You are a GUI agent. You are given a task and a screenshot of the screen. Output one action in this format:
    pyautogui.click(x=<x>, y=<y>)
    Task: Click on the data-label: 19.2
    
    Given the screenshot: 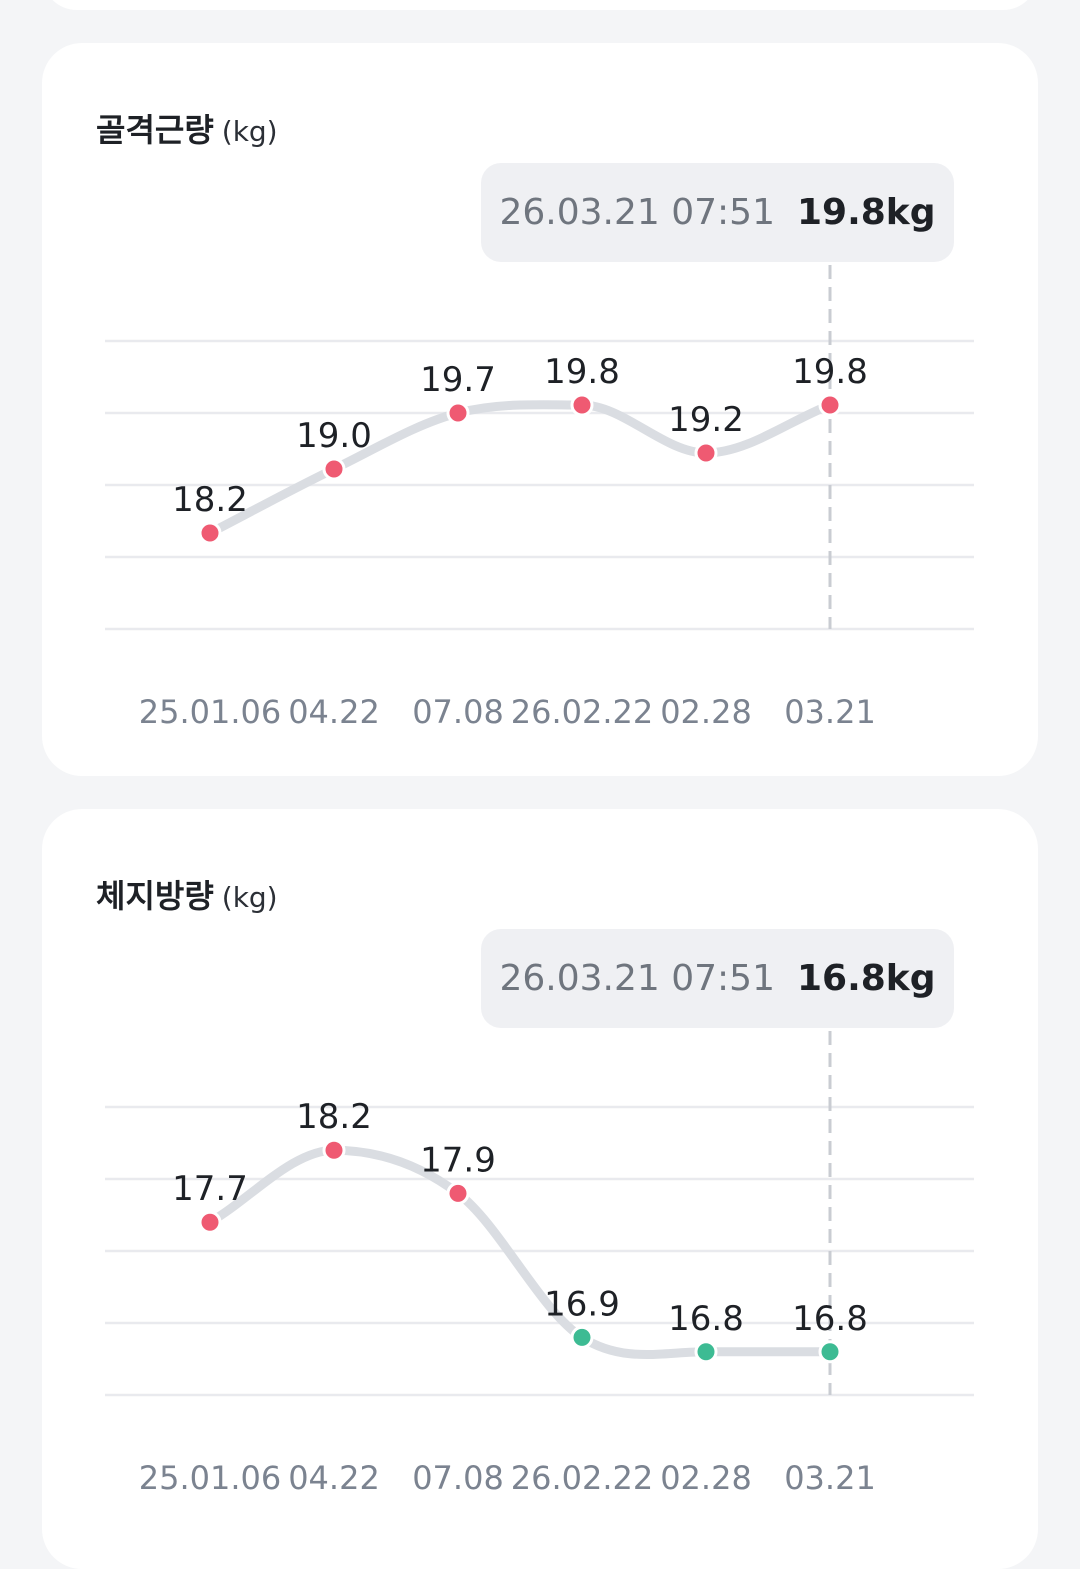 What is the action you would take?
    pyautogui.click(x=706, y=420)
    